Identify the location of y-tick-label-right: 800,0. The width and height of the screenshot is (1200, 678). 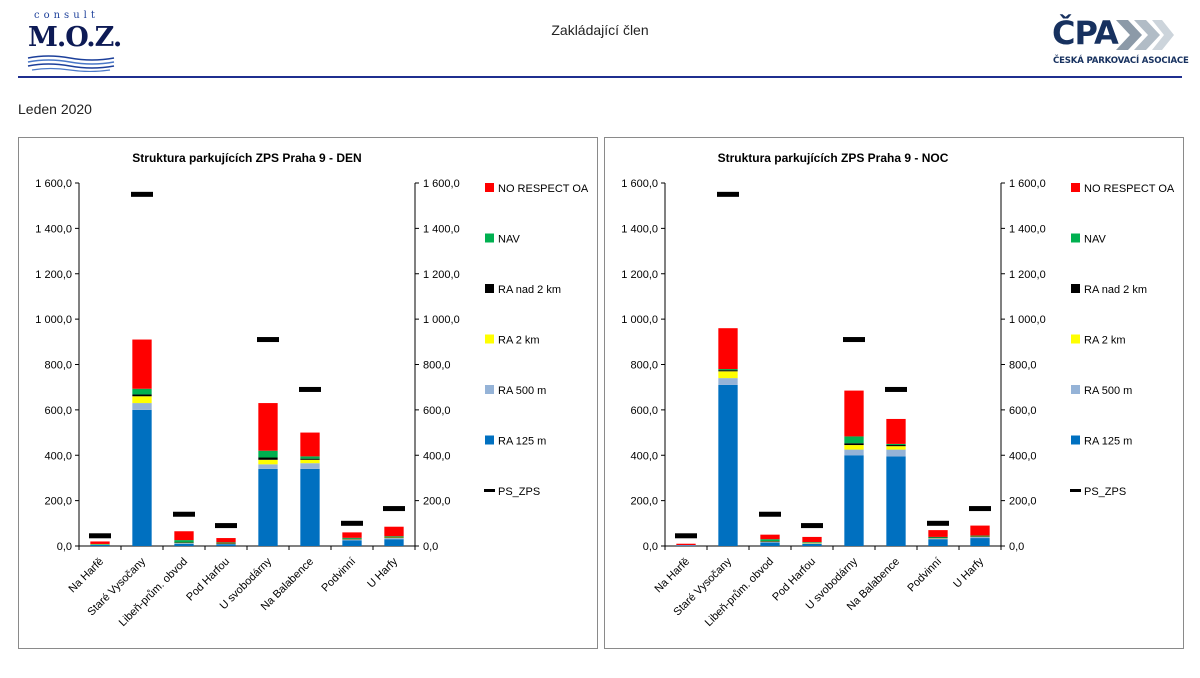
(437, 366).